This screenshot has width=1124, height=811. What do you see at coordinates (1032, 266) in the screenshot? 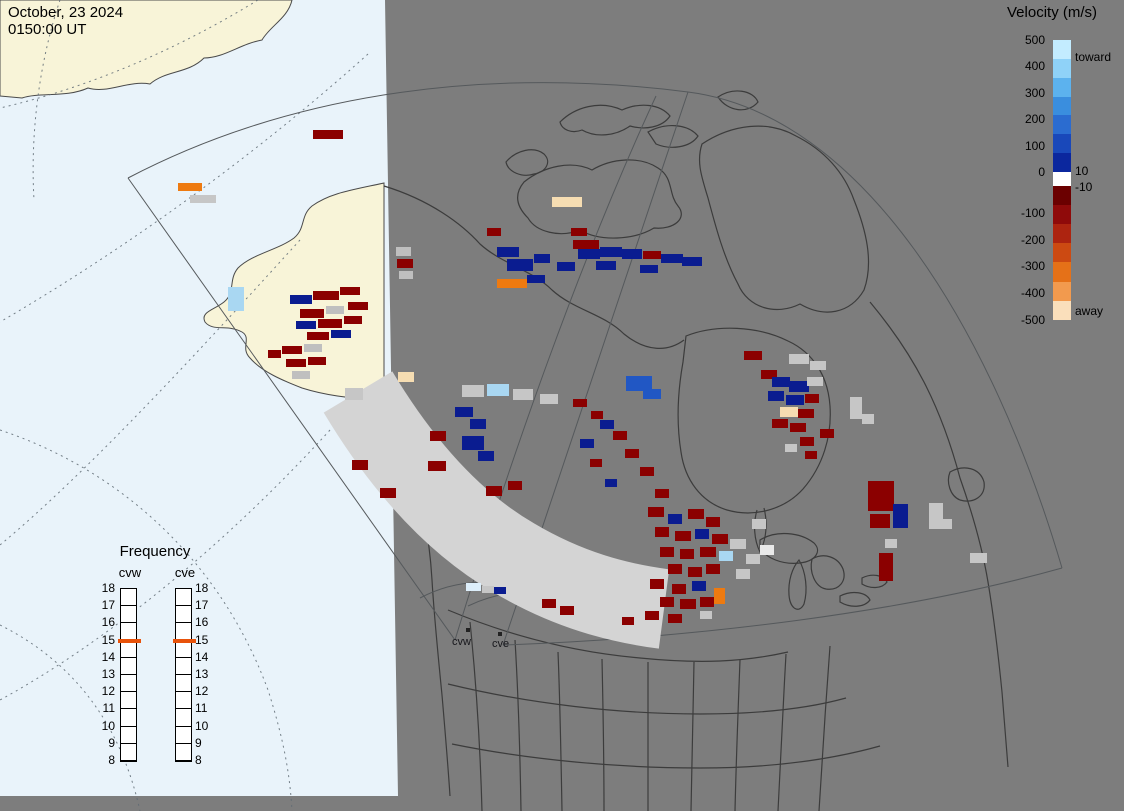
I see `velocity-tick-label: -300` at bounding box center [1032, 266].